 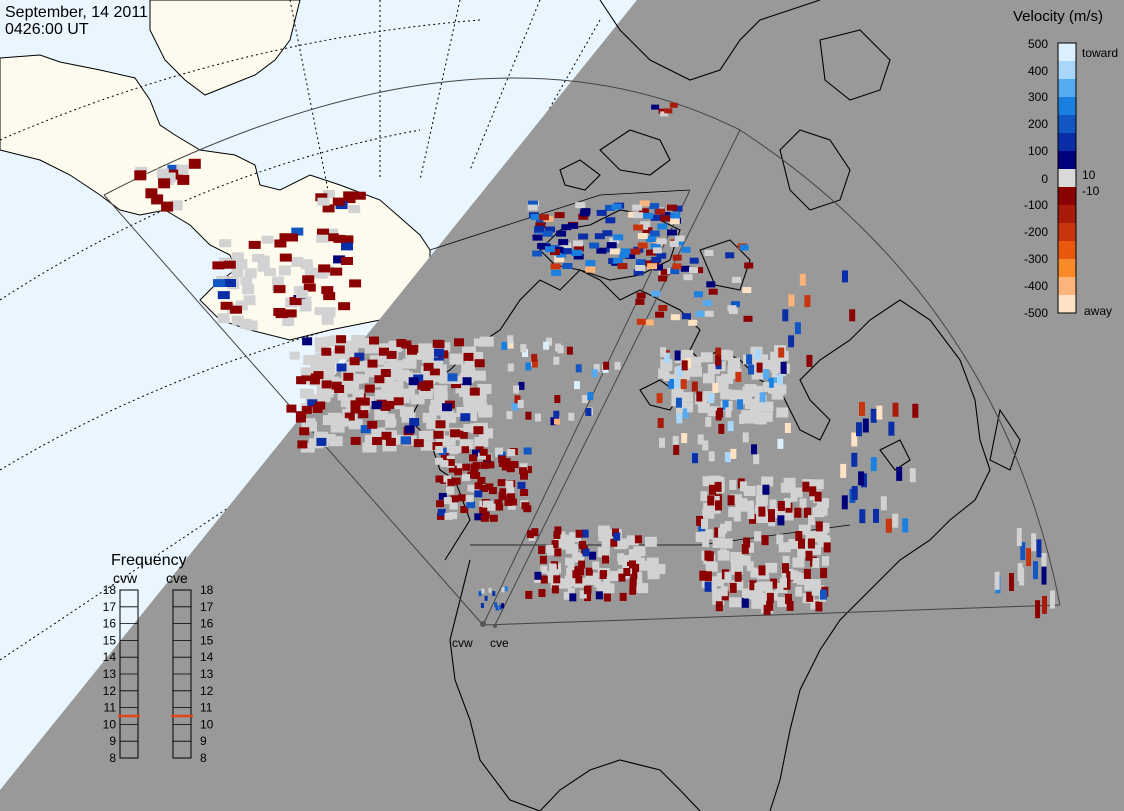 What do you see at coordinates (177, 578) in the screenshot?
I see `frequency-col-cve: cve` at bounding box center [177, 578].